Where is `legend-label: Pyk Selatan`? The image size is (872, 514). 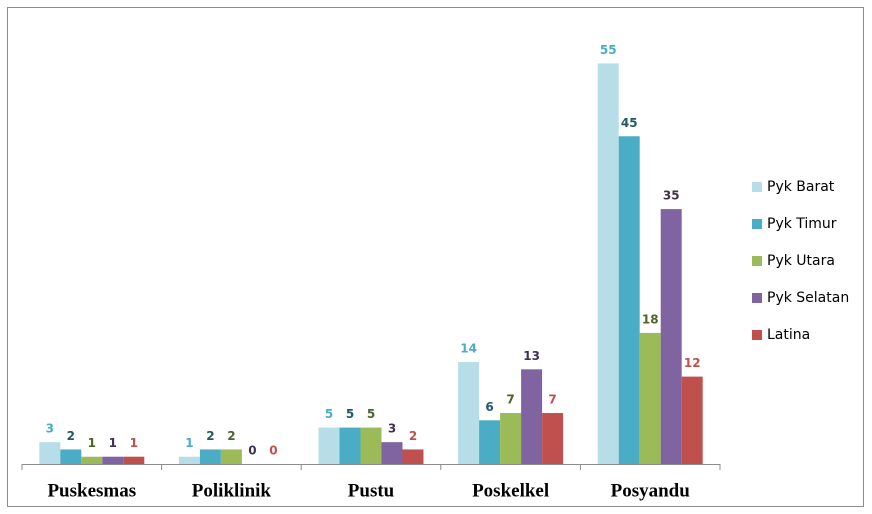
legend-label: Pyk Selatan is located at coordinates (808, 298).